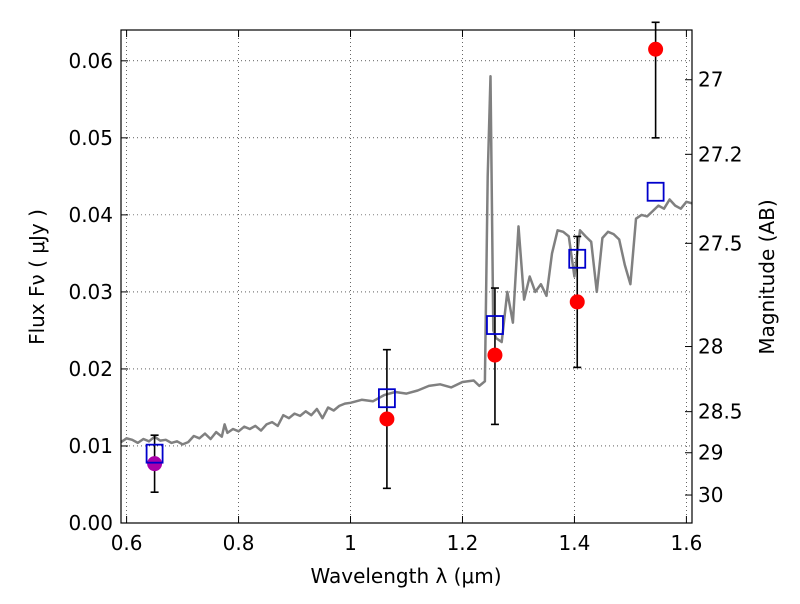  Describe the element at coordinates (90, 61) in the screenshot. I see `y-tick-label: 0.06` at that location.